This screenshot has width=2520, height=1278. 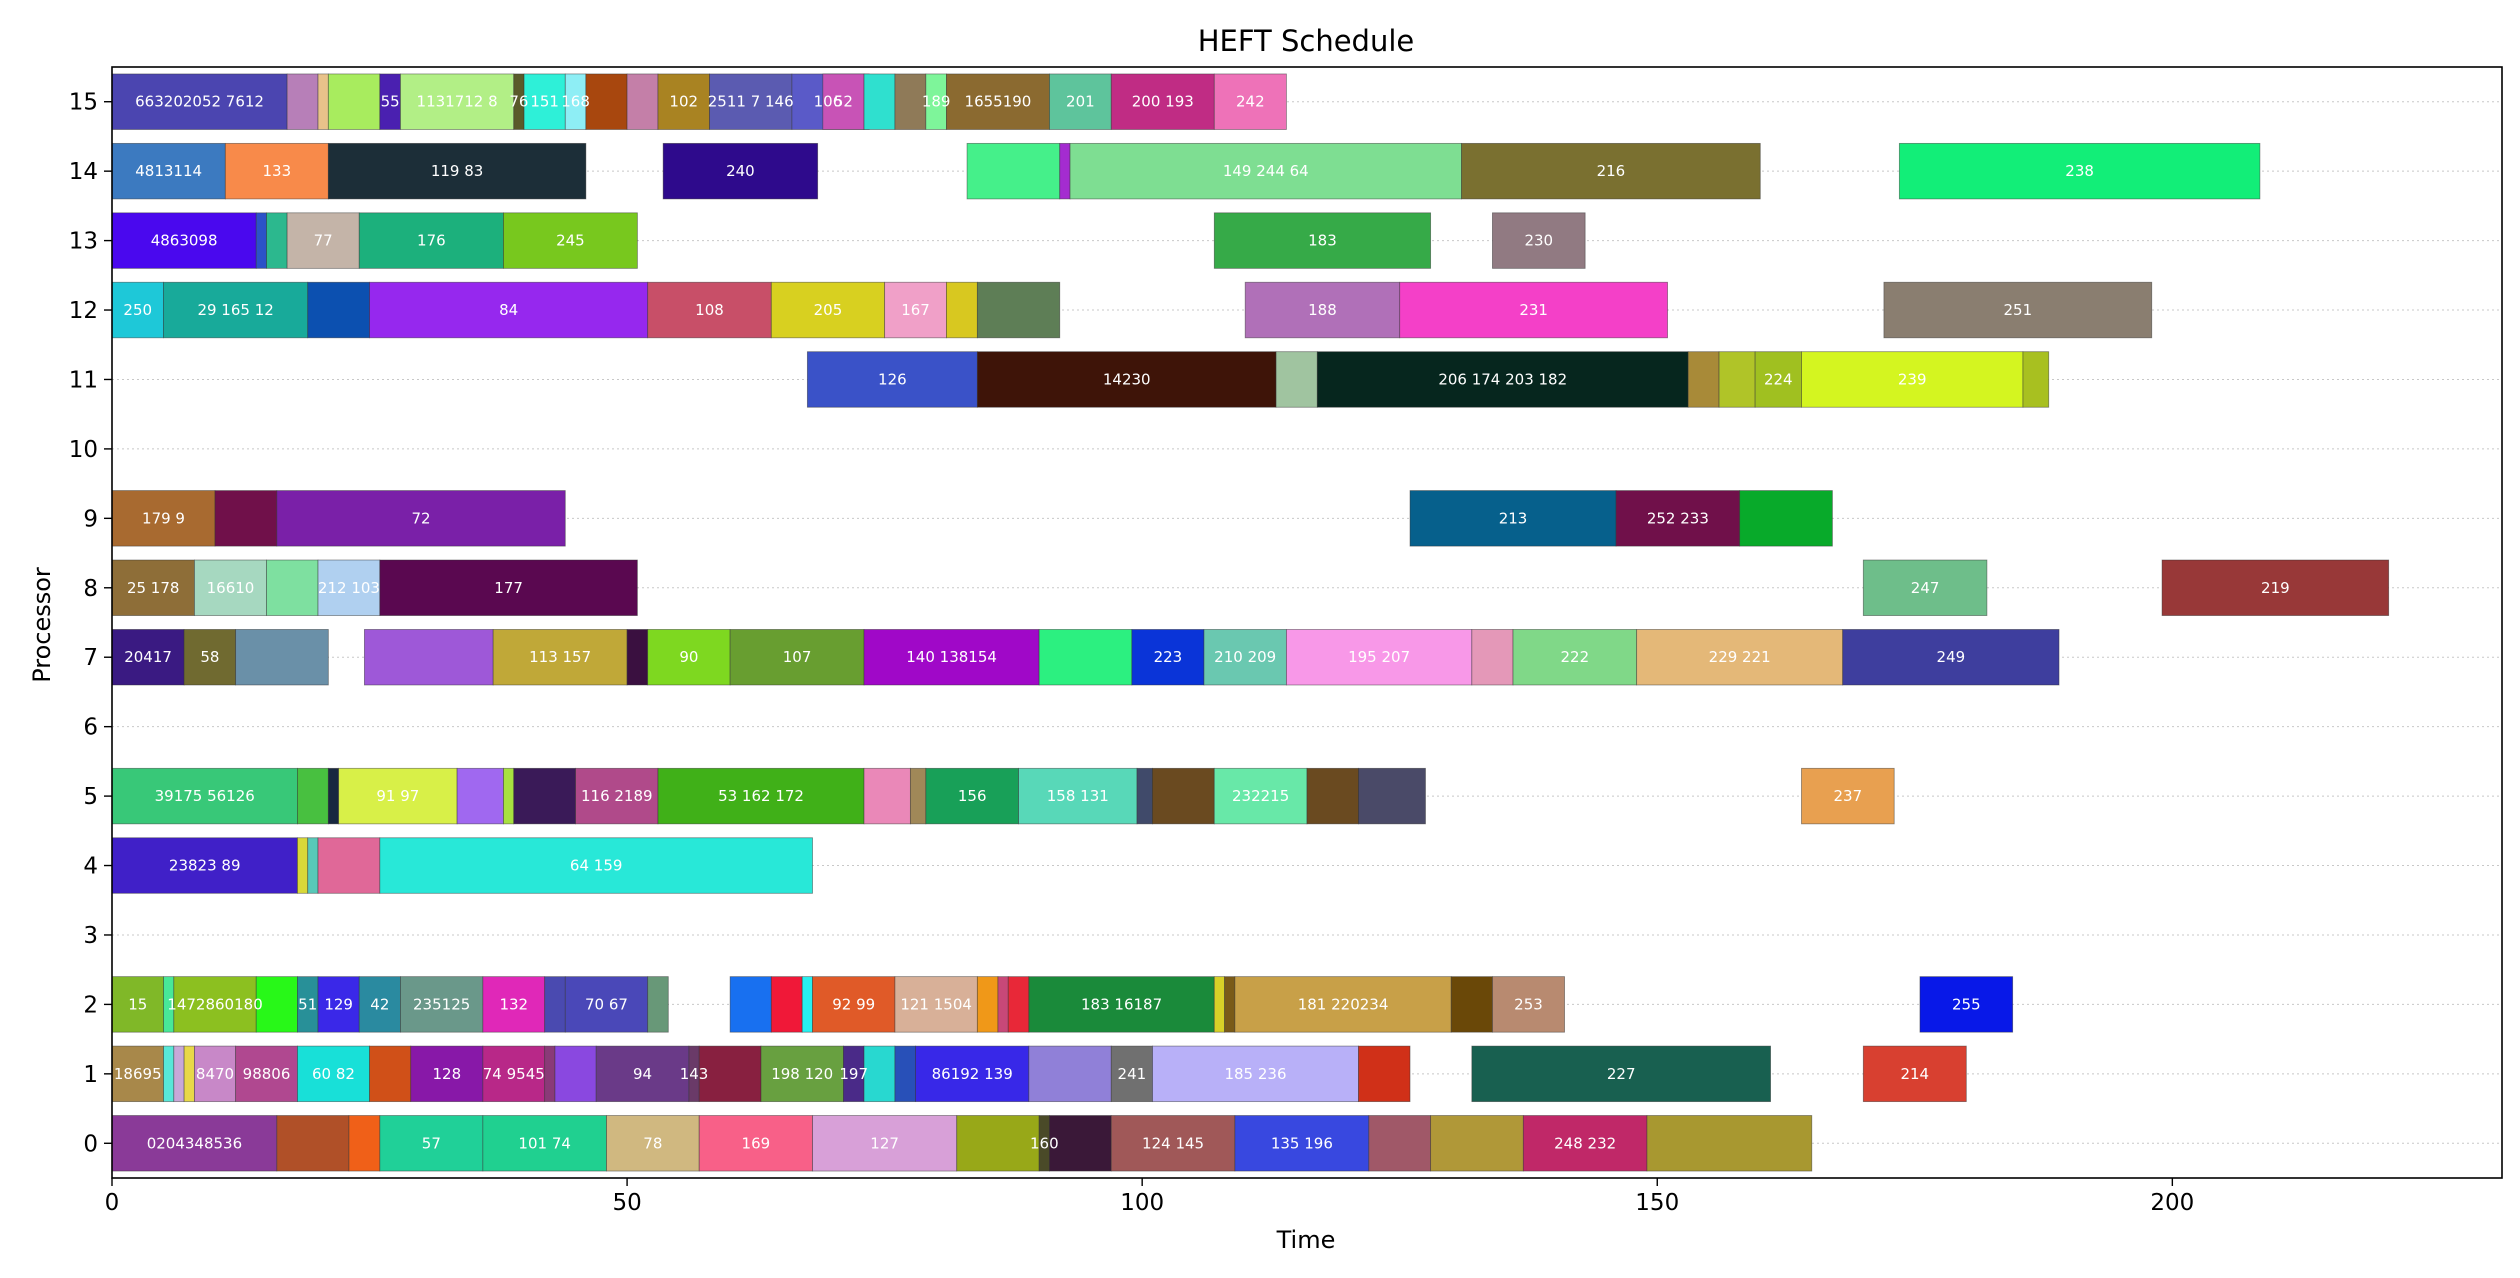 I want to click on task-label: 231, so click(x=1533, y=310).